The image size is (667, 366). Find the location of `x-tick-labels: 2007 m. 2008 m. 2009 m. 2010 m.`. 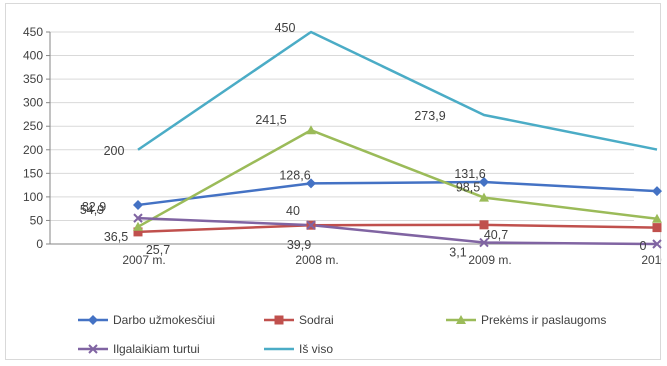

x-tick-labels: 2007 m. 2008 m. 2009 m. 2010 m. is located at coordinates (394, 260).